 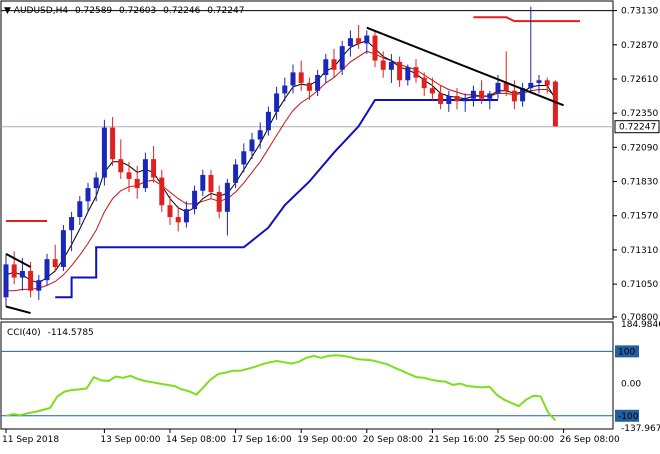 What do you see at coordinates (281, 388) in the screenshot?
I see `cci-line` at bounding box center [281, 388].